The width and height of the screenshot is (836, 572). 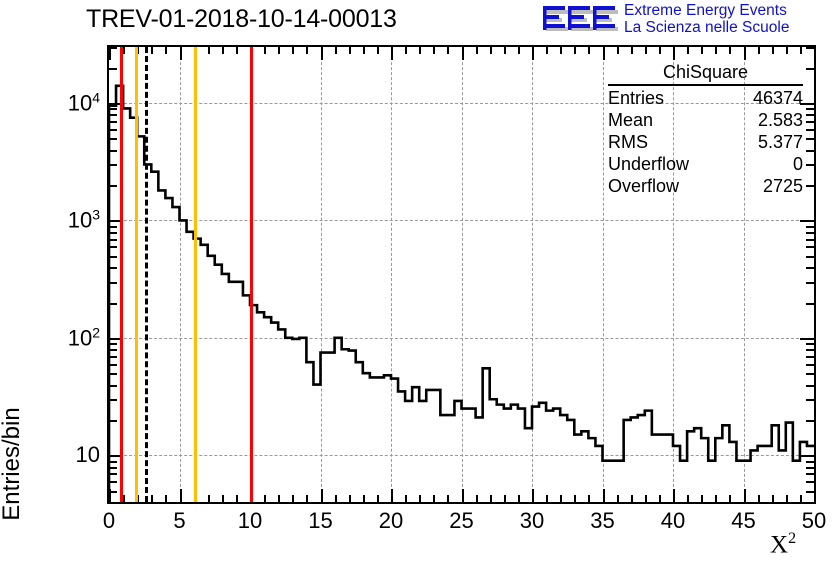 I want to click on stats-label: Overflow, so click(x=644, y=186).